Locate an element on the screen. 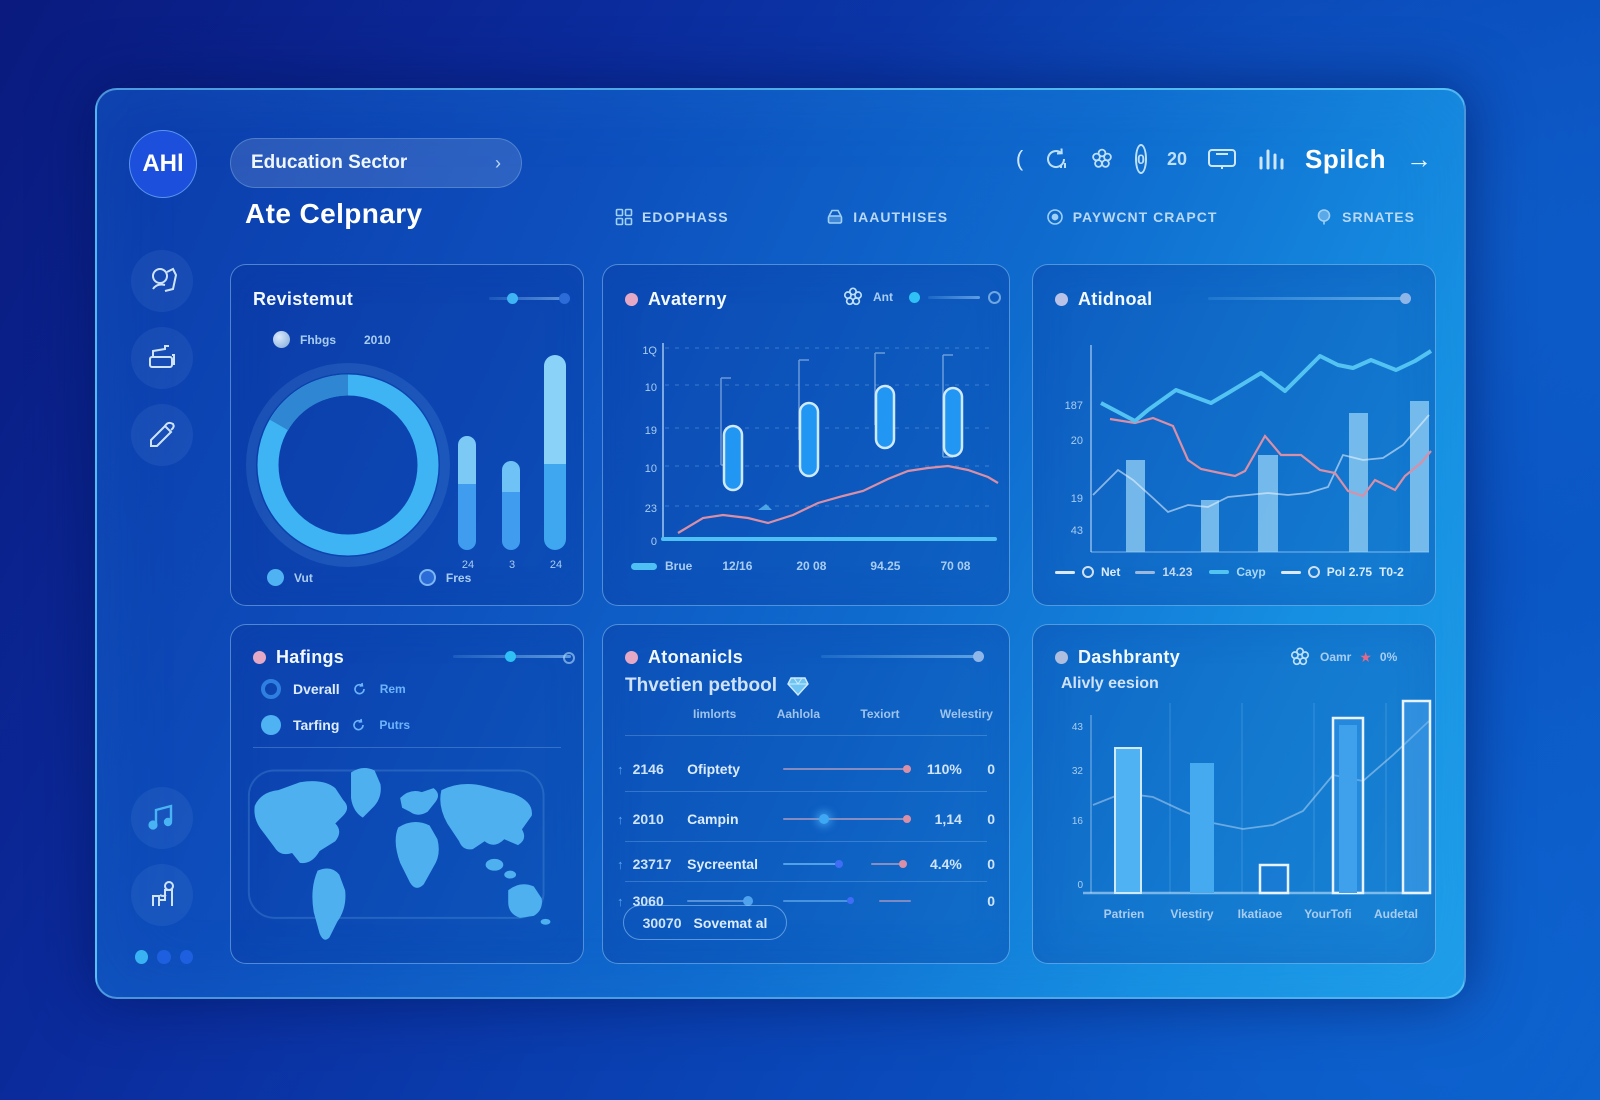 This screenshot has height=1100, width=1600. arrow-right-icon: → is located at coordinates (1419, 158).